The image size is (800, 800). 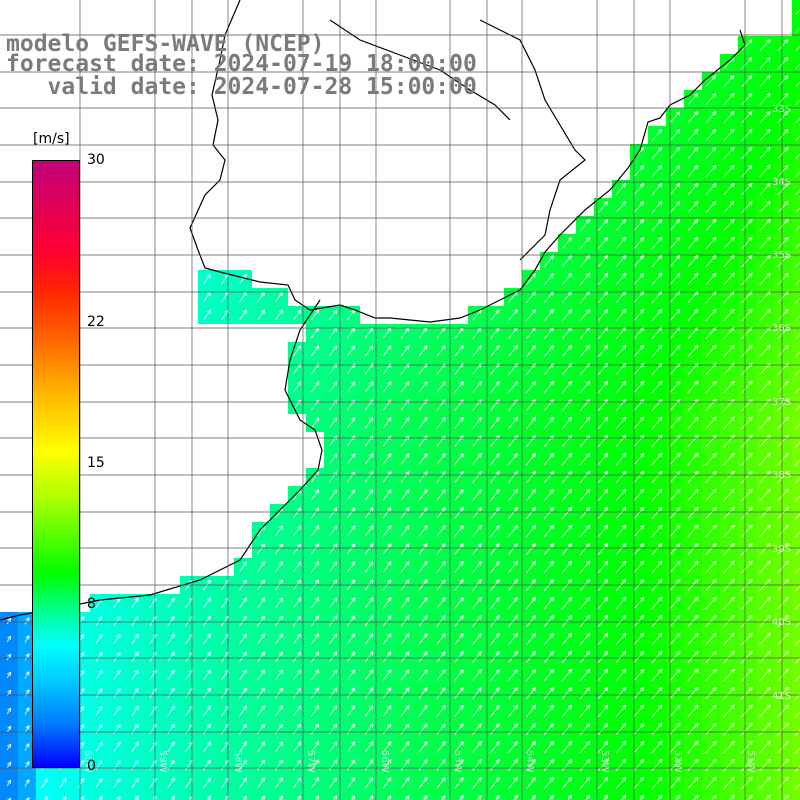 What do you see at coordinates (310, 761) in the screenshot?
I see `longitude-label: 57W` at bounding box center [310, 761].